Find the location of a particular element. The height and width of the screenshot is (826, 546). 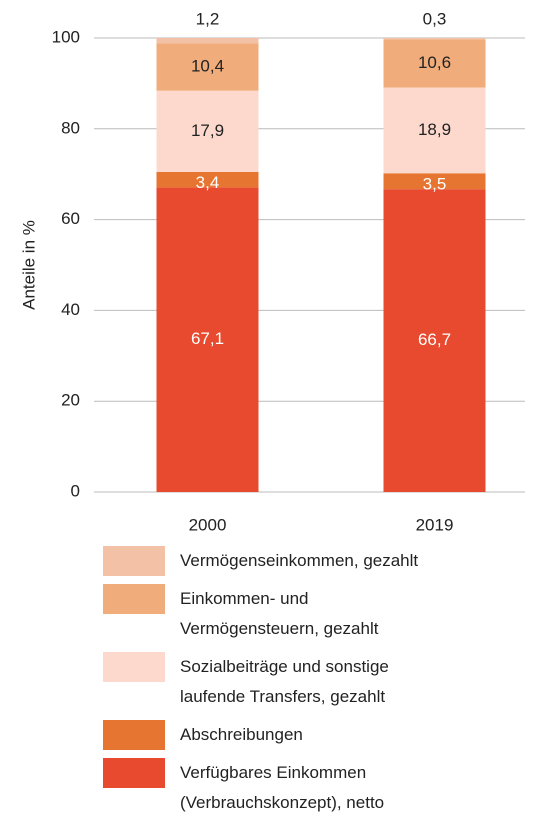

y-tick-label: 20 is located at coordinates (70, 400).